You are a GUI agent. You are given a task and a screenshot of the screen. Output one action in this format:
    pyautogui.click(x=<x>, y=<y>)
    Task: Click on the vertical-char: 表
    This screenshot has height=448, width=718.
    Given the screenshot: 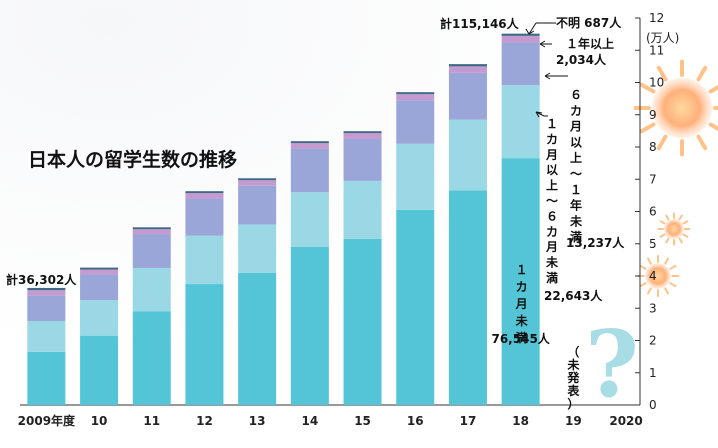 What is the action you would take?
    pyautogui.click(x=573, y=390)
    